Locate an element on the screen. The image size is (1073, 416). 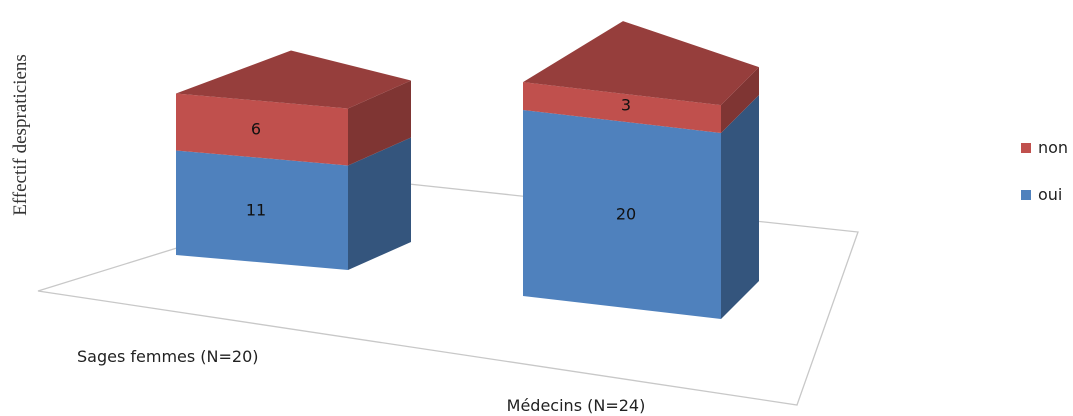
data-label: 20 is located at coordinates (626, 214).